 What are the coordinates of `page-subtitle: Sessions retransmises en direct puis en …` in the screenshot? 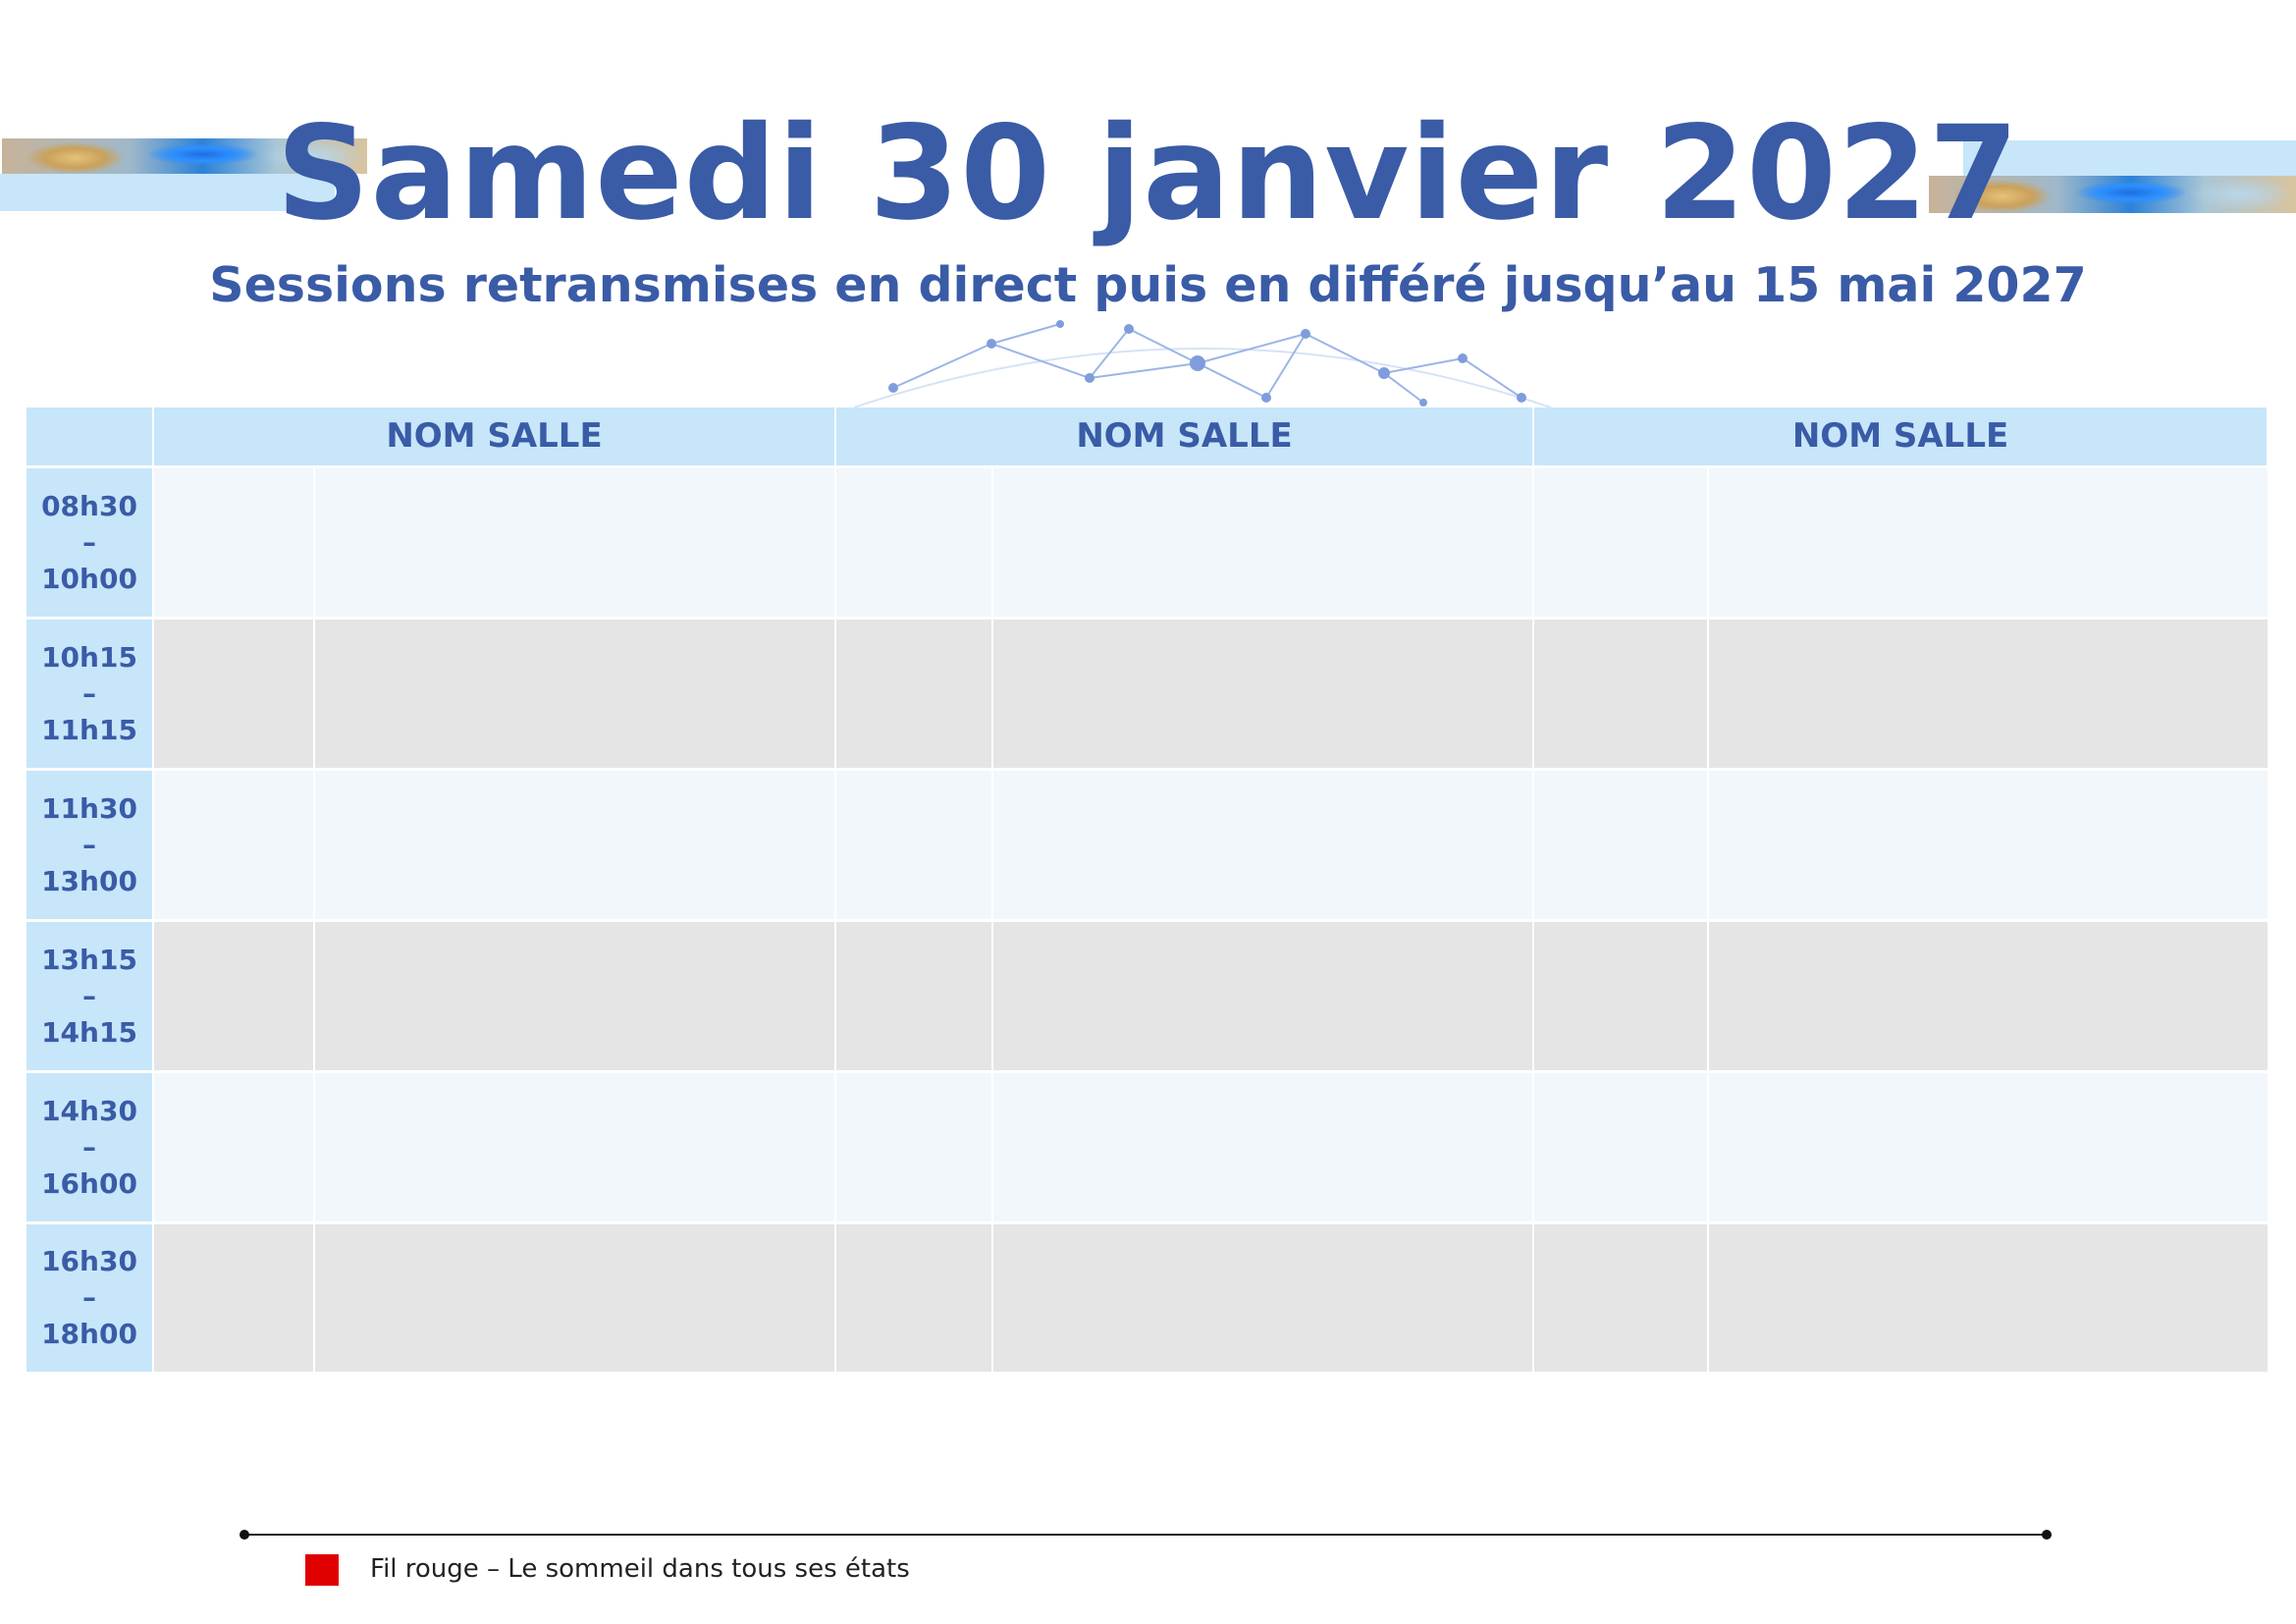 It's located at (1148, 285).